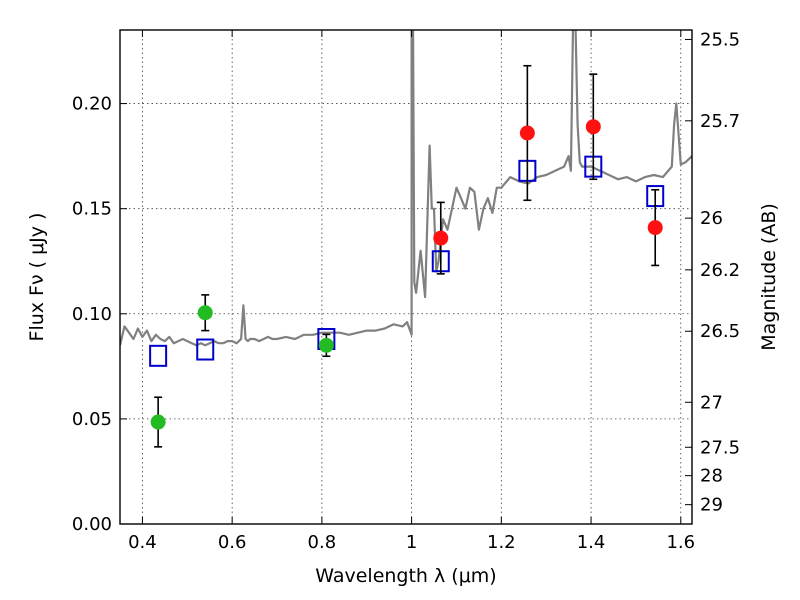 This screenshot has height=600, width=800. Describe the element at coordinates (591, 542) in the screenshot. I see `x-tick-label: 1.4` at that location.